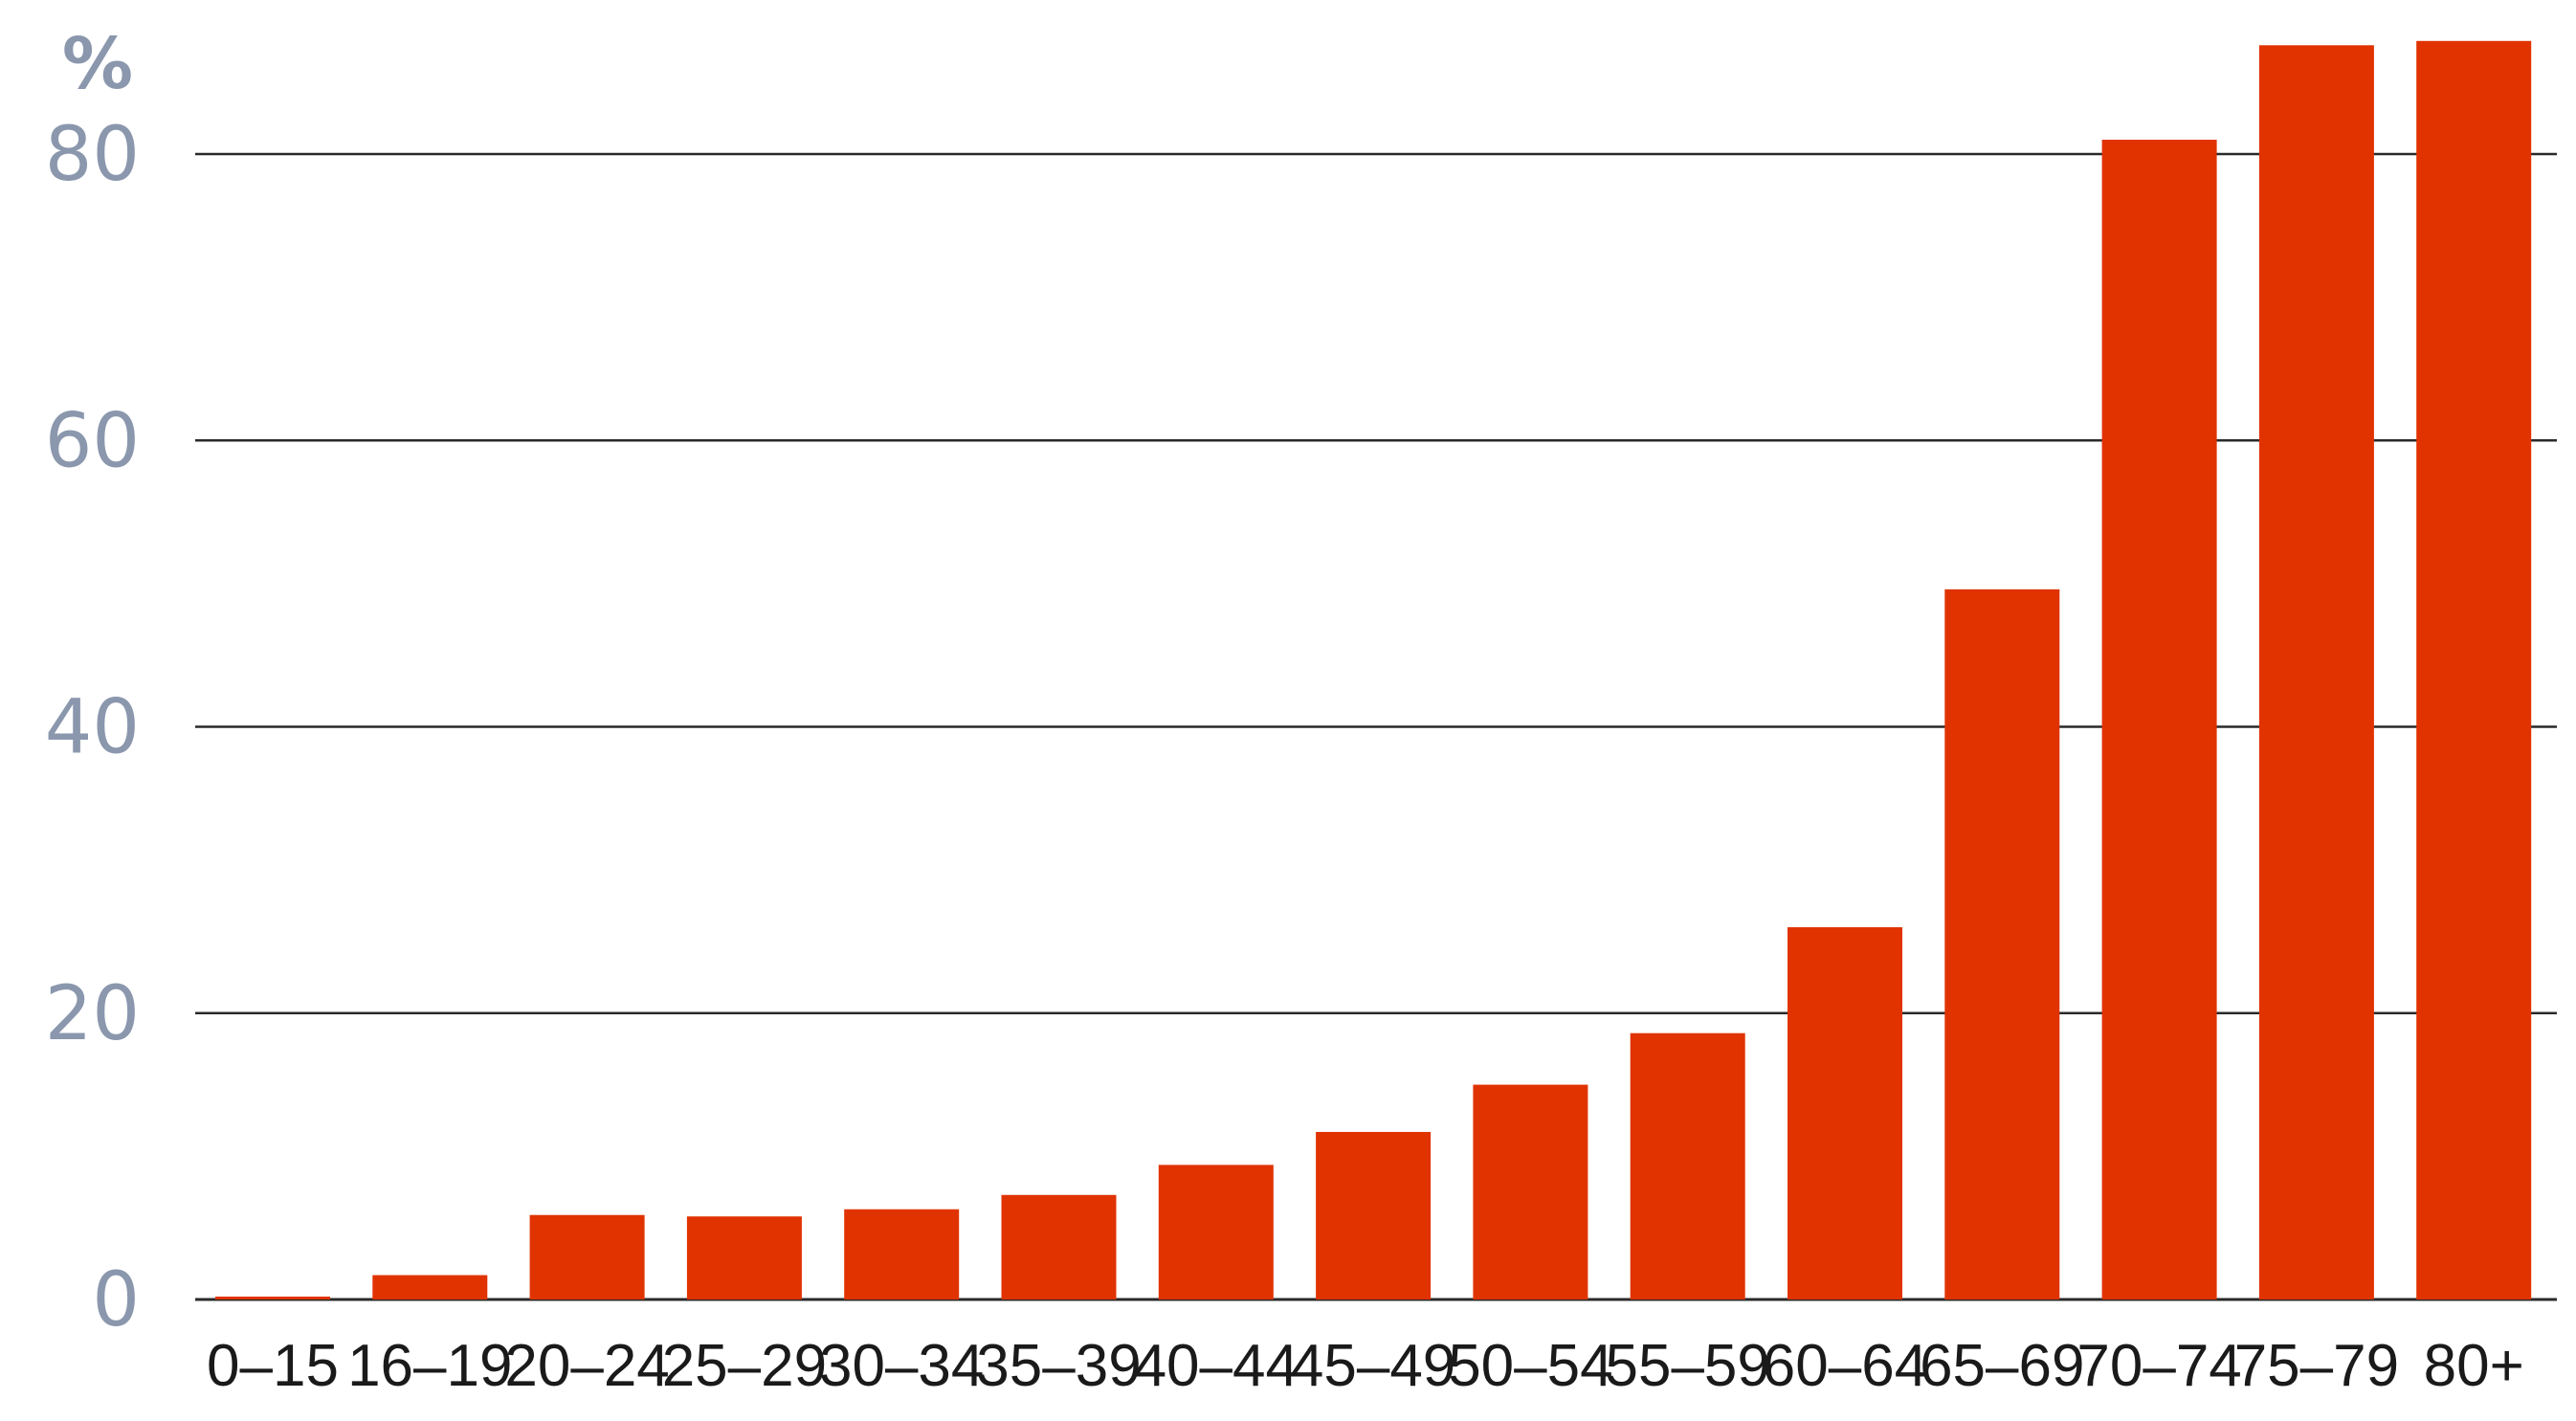  What do you see at coordinates (901, 1366) in the screenshot?
I see `x-tick-label-30–34: 30–34` at bounding box center [901, 1366].